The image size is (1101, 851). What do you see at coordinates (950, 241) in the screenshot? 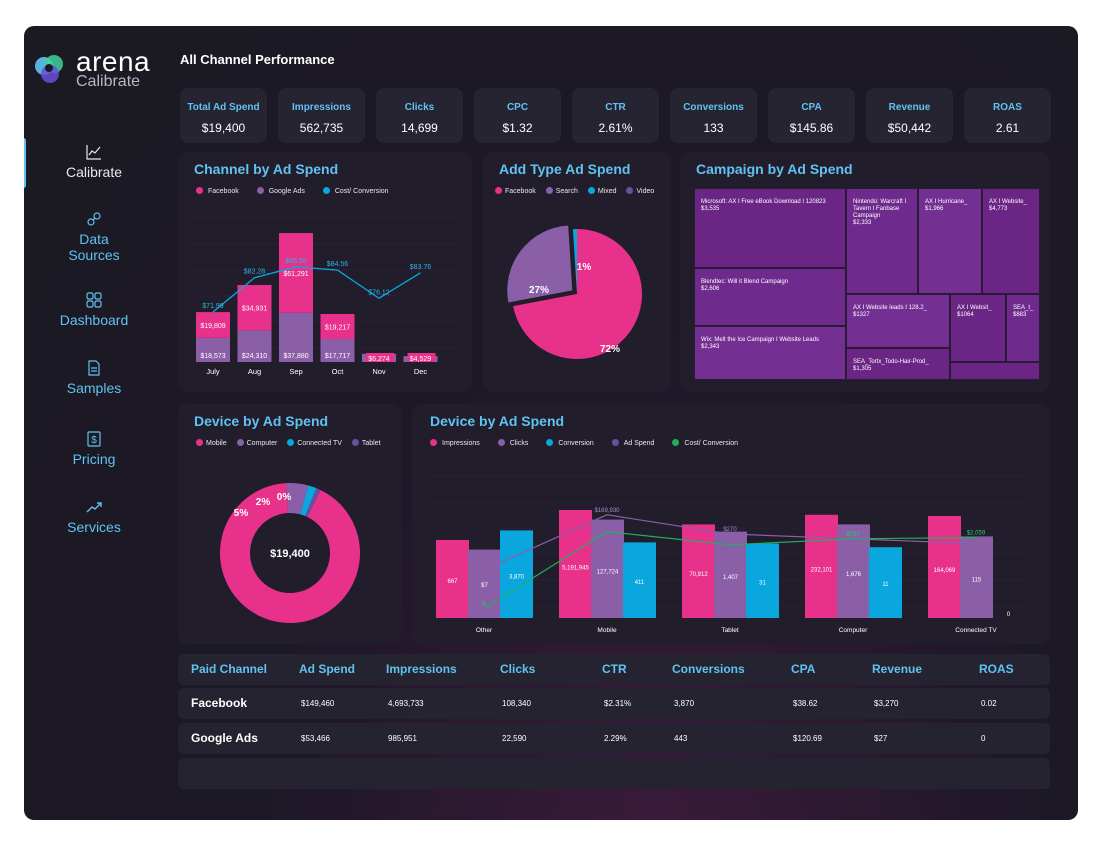
I see `treemap-cell: AX I Hurricane_ $1,966` at bounding box center [950, 241].